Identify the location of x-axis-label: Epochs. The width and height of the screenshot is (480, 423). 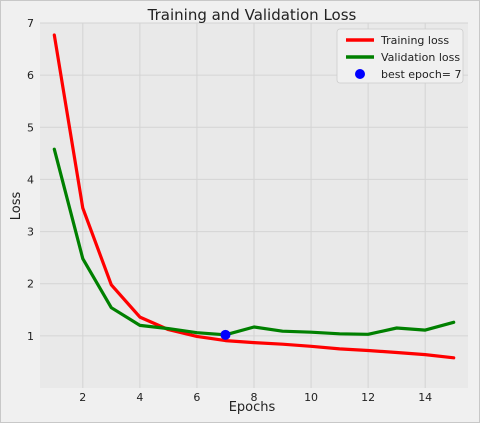
(252, 407).